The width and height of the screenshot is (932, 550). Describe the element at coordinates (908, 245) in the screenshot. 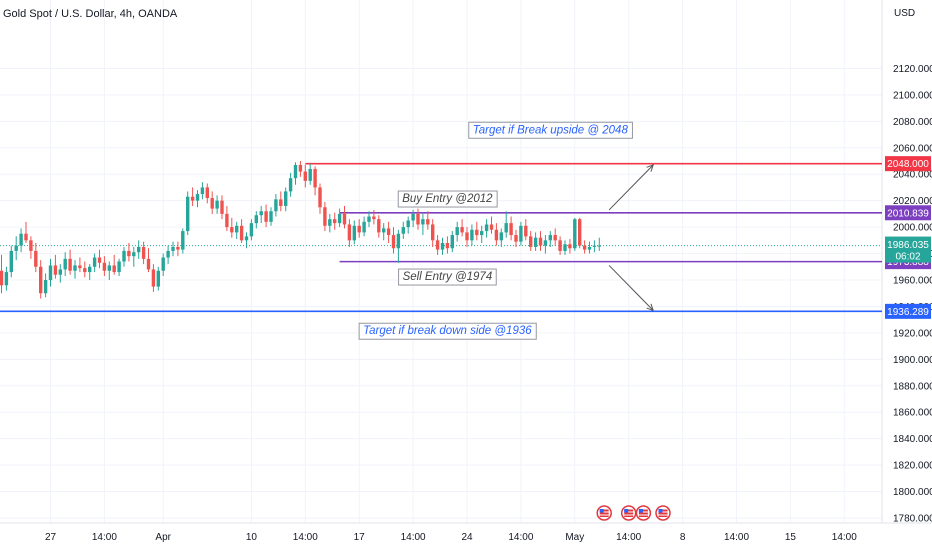

I see `last-price-label: 1986.035` at that location.